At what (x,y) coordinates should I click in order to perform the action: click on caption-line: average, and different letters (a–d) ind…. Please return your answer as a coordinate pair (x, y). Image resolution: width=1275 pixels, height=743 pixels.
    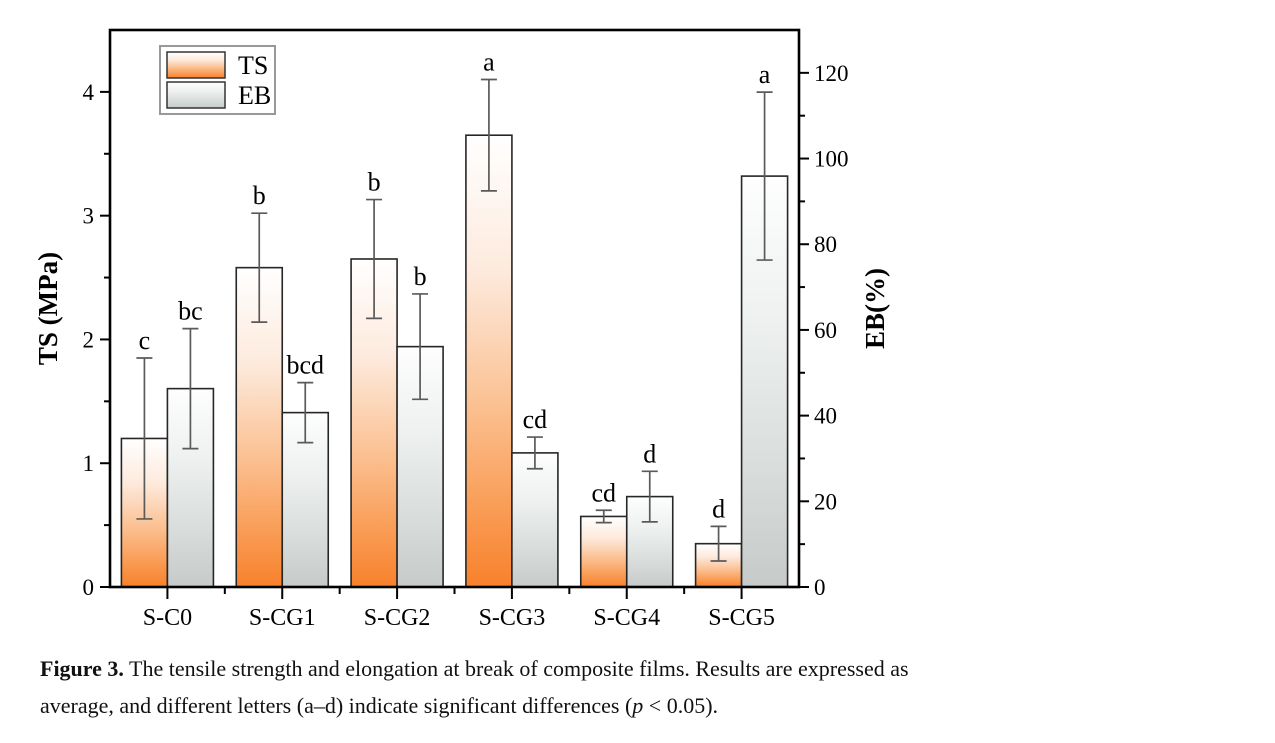
    Looking at the image, I should click on (645, 705).